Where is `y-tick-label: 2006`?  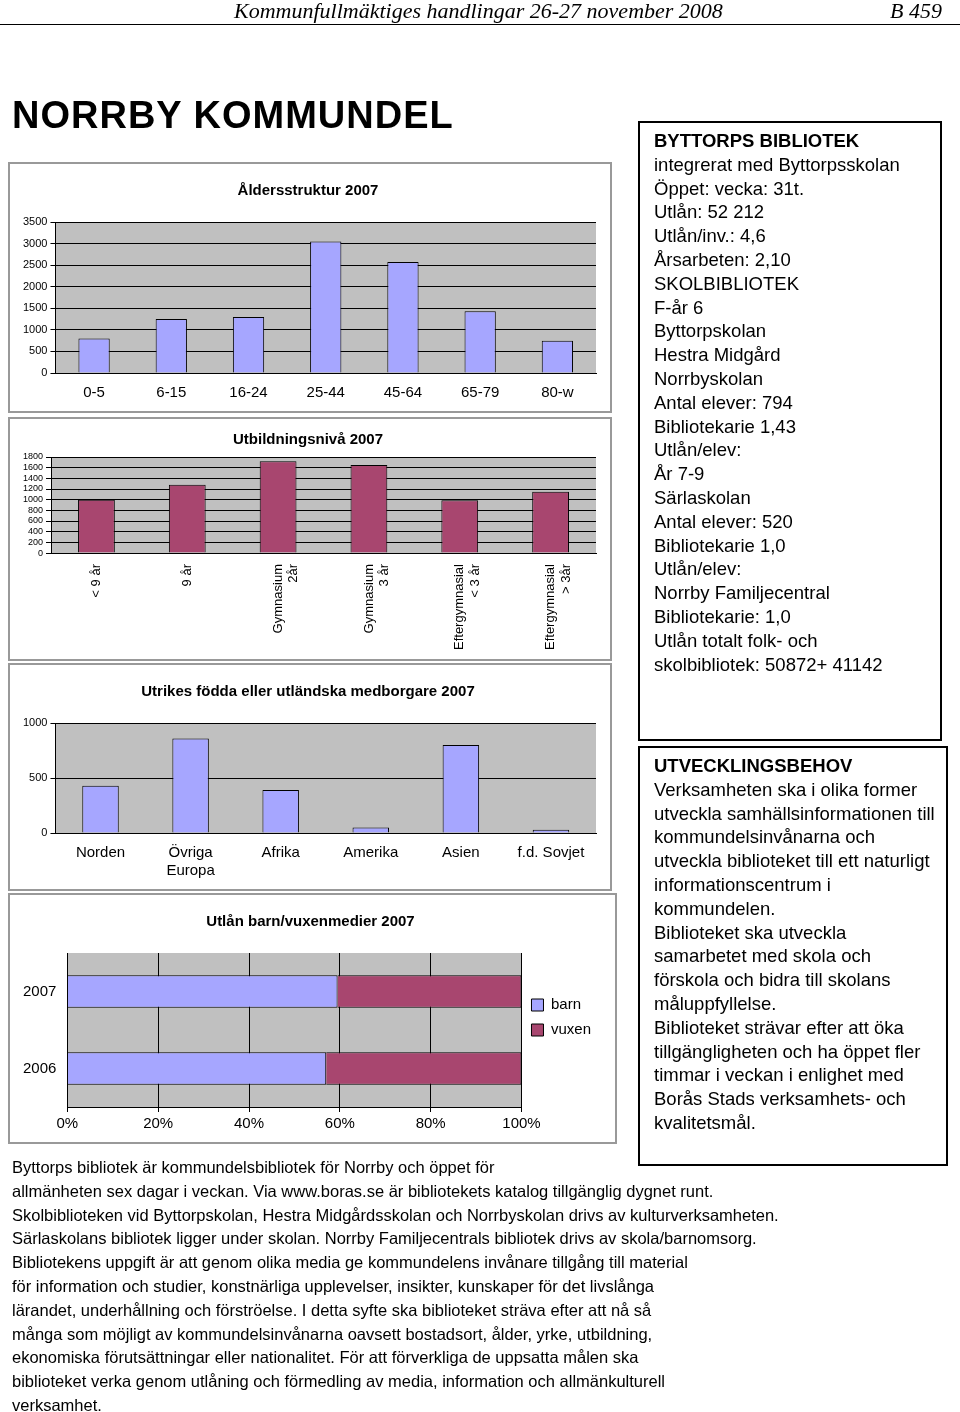 y-tick-label: 2006 is located at coordinates (39, 1067).